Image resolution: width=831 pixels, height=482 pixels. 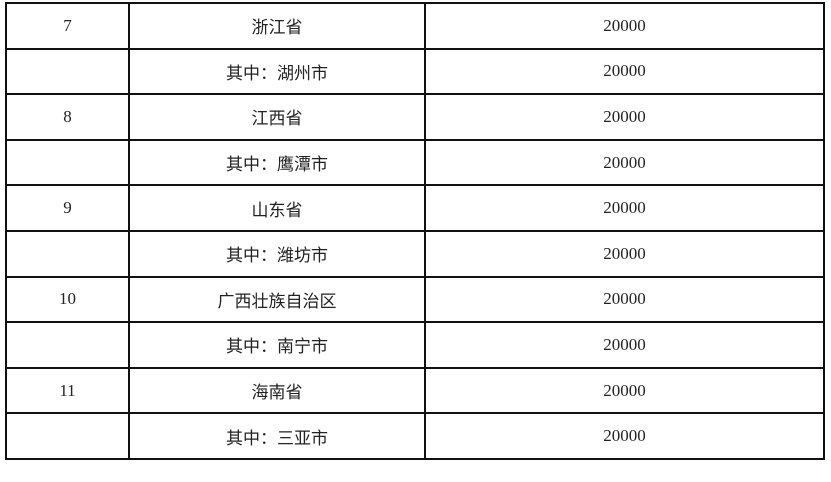 What do you see at coordinates (277, 436) in the screenshot?
I see `region-name: 其中：三亚市` at bounding box center [277, 436].